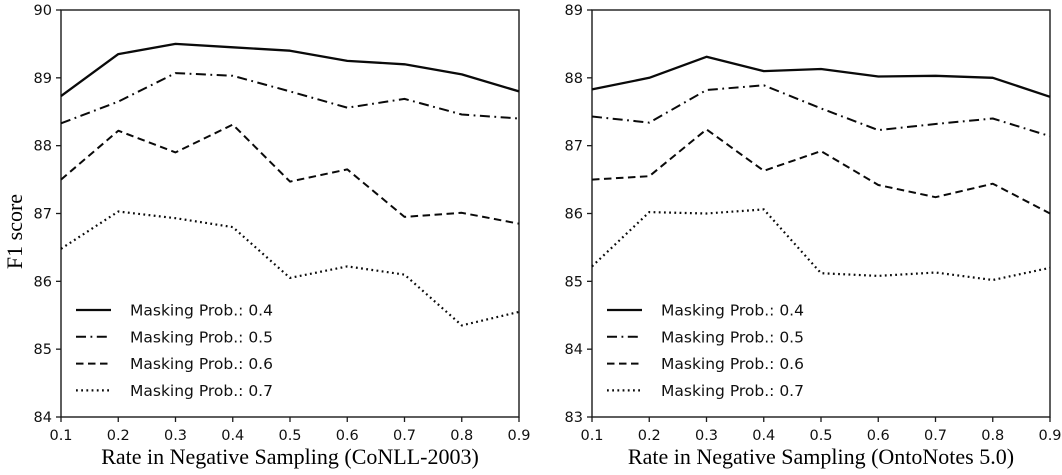 This screenshot has width=1062, height=475. I want to click on y-tick-label: 83, so click(574, 418).